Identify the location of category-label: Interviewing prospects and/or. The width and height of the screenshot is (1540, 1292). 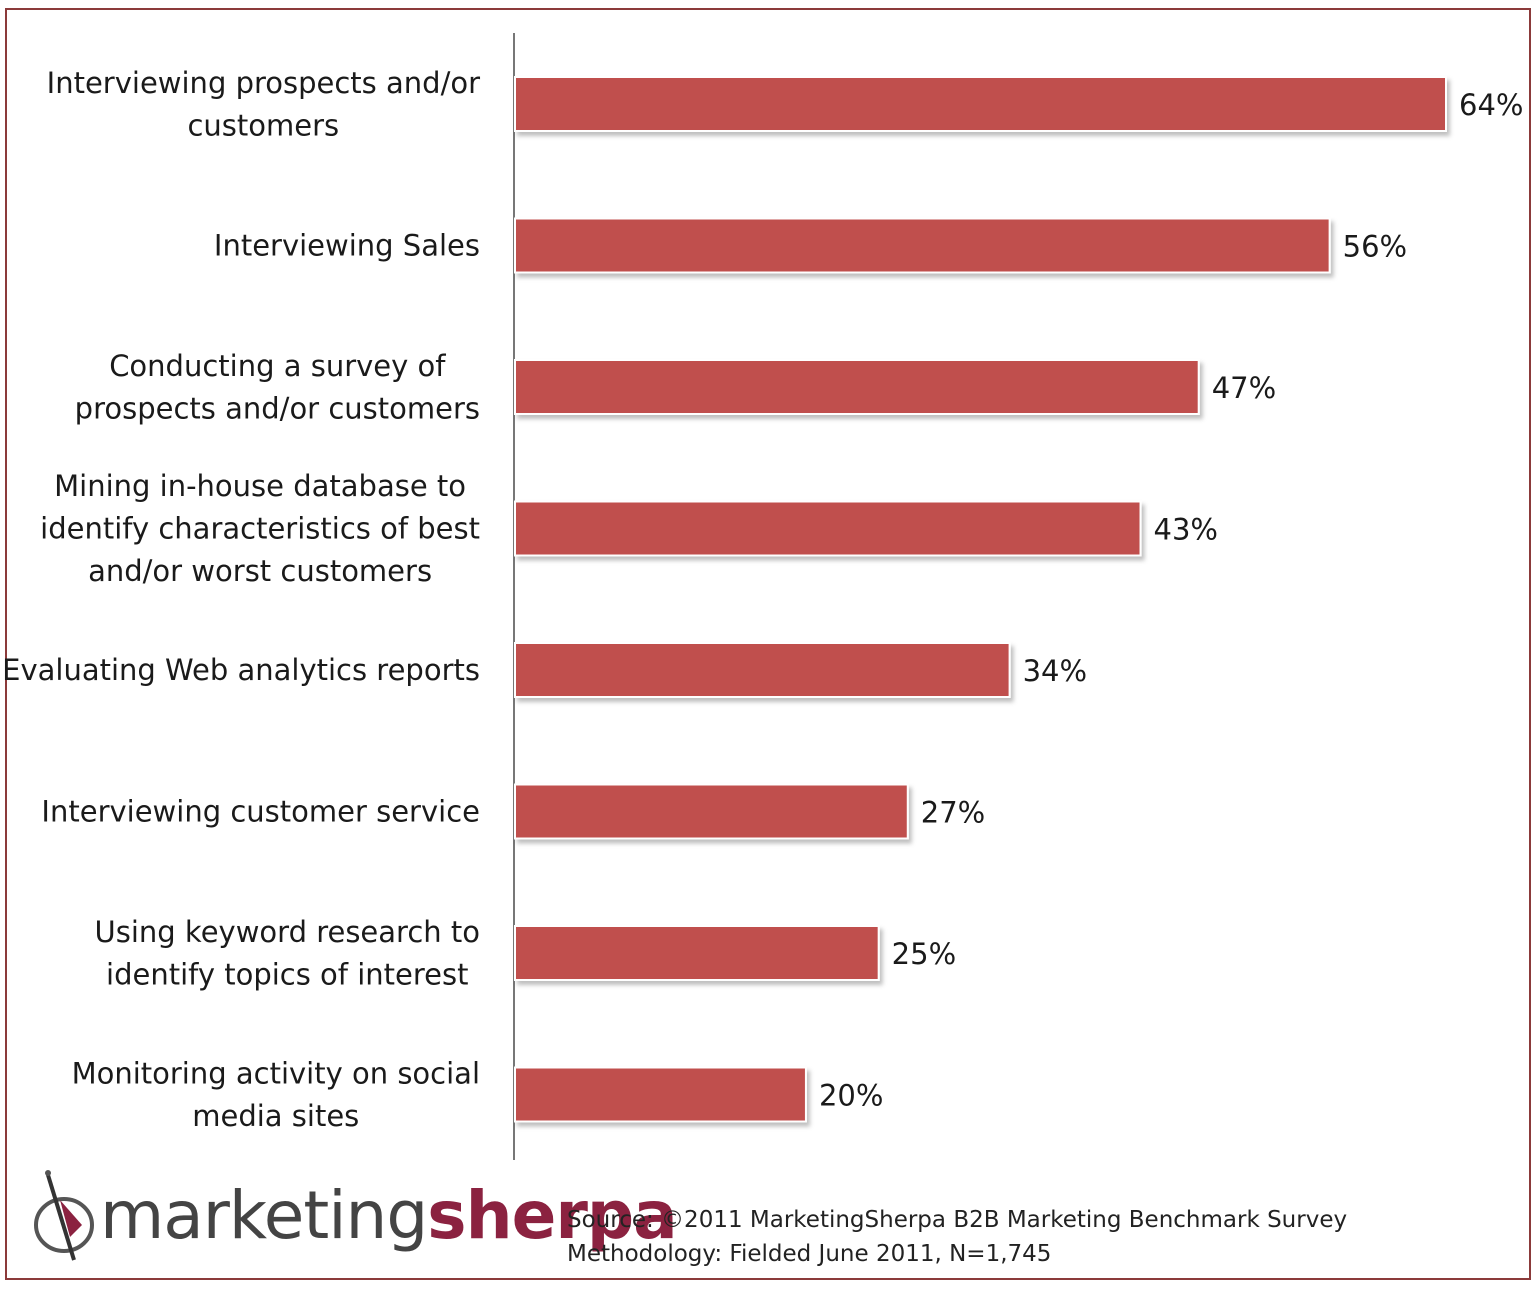
(263, 83).